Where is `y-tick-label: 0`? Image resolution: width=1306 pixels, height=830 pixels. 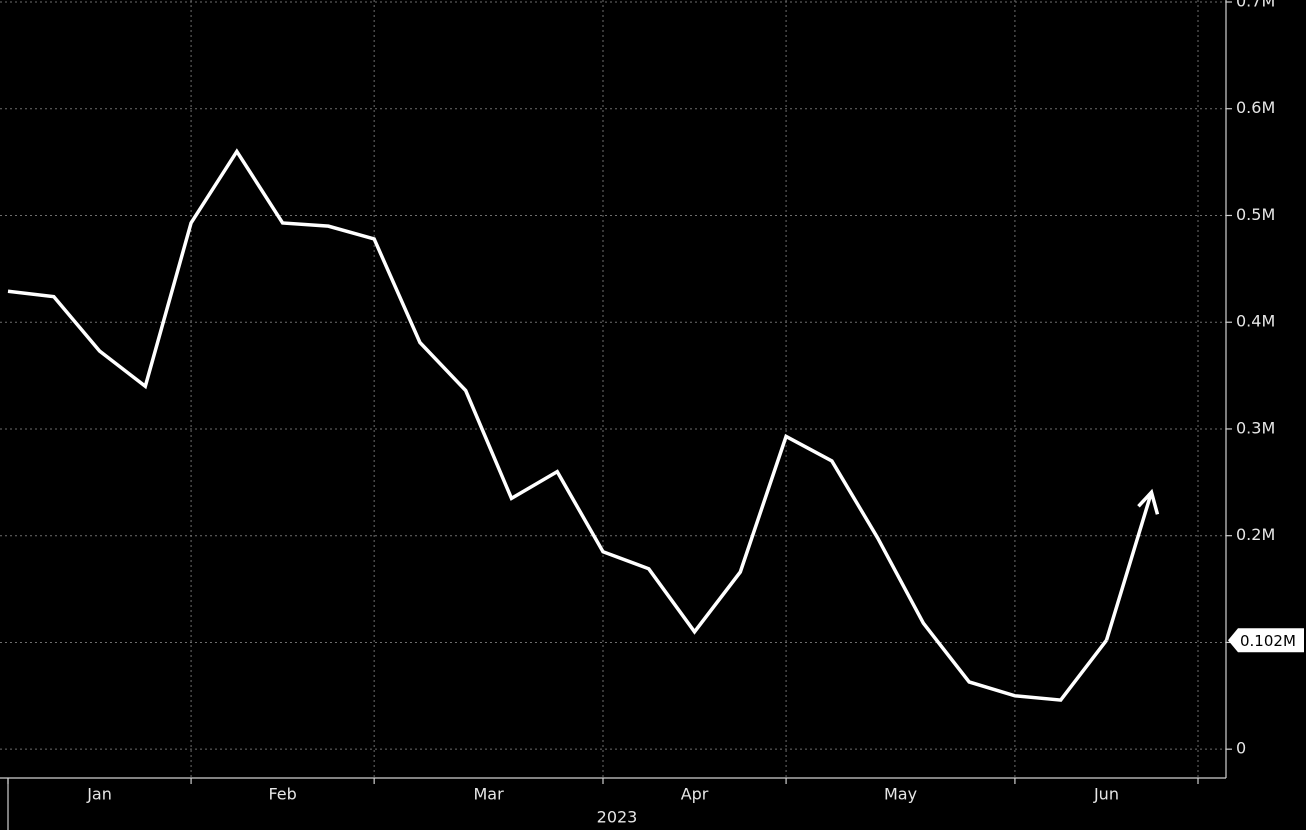
y-tick-label: 0 is located at coordinates (1241, 748).